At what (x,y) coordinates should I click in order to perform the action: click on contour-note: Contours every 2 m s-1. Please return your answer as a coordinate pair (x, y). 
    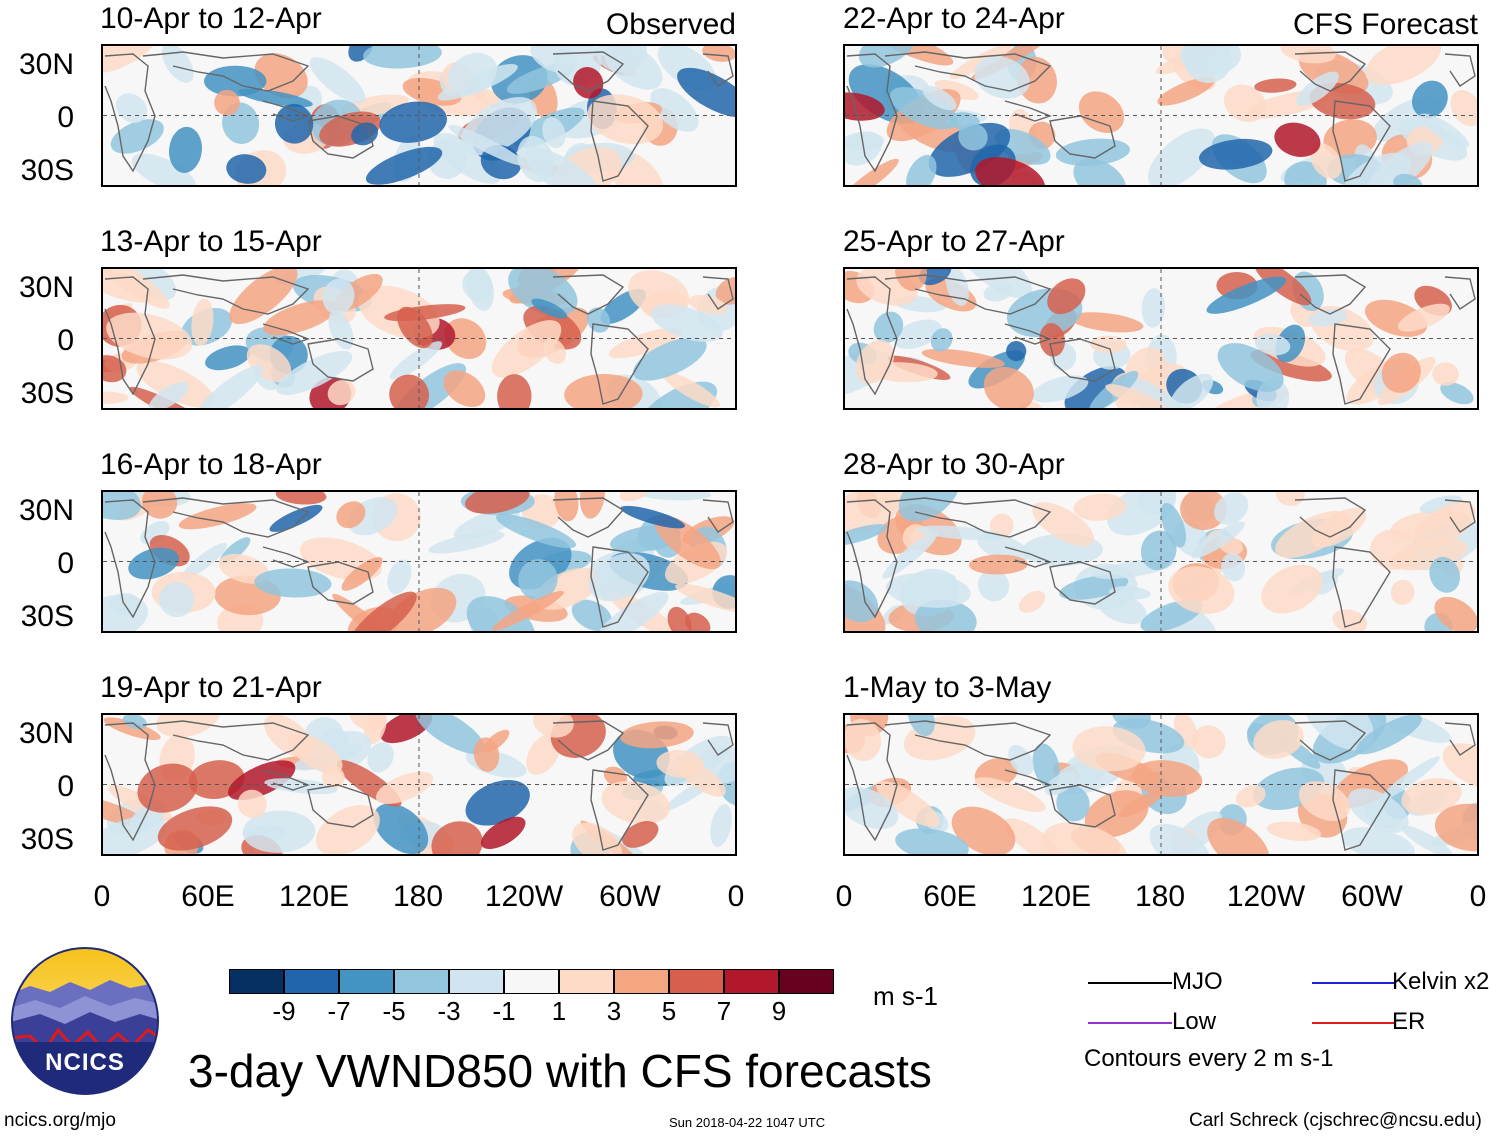
    Looking at the image, I should click on (1209, 1058).